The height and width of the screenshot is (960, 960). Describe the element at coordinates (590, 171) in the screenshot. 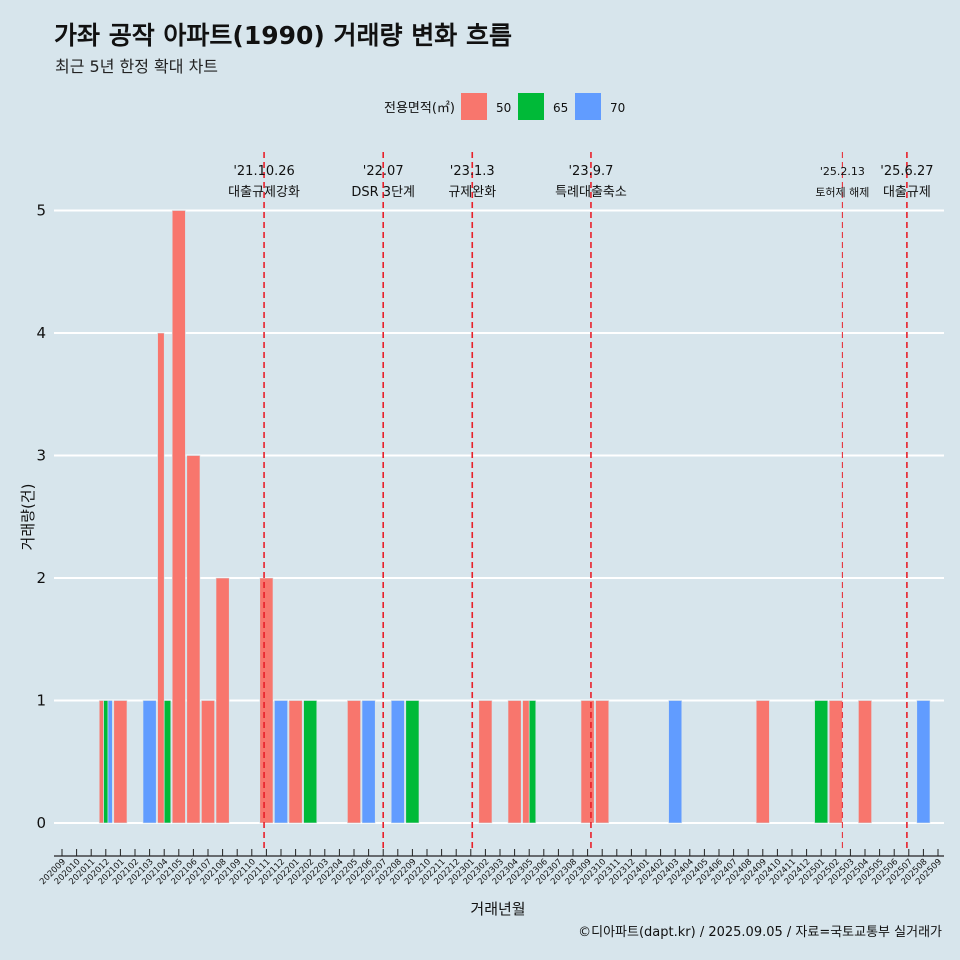

I see `event-date: '23.9.7` at that location.